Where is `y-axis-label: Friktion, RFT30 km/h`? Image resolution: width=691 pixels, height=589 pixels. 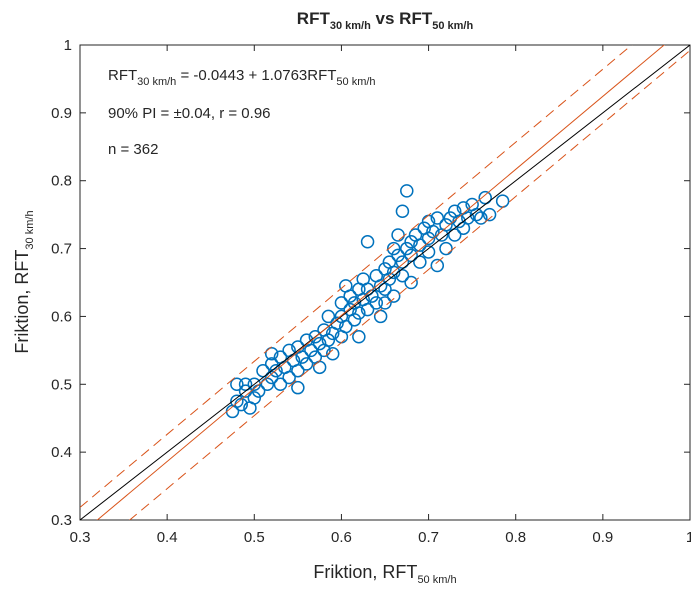 y-axis-label: Friktion, RFT30 km/h is located at coordinates (24, 281).